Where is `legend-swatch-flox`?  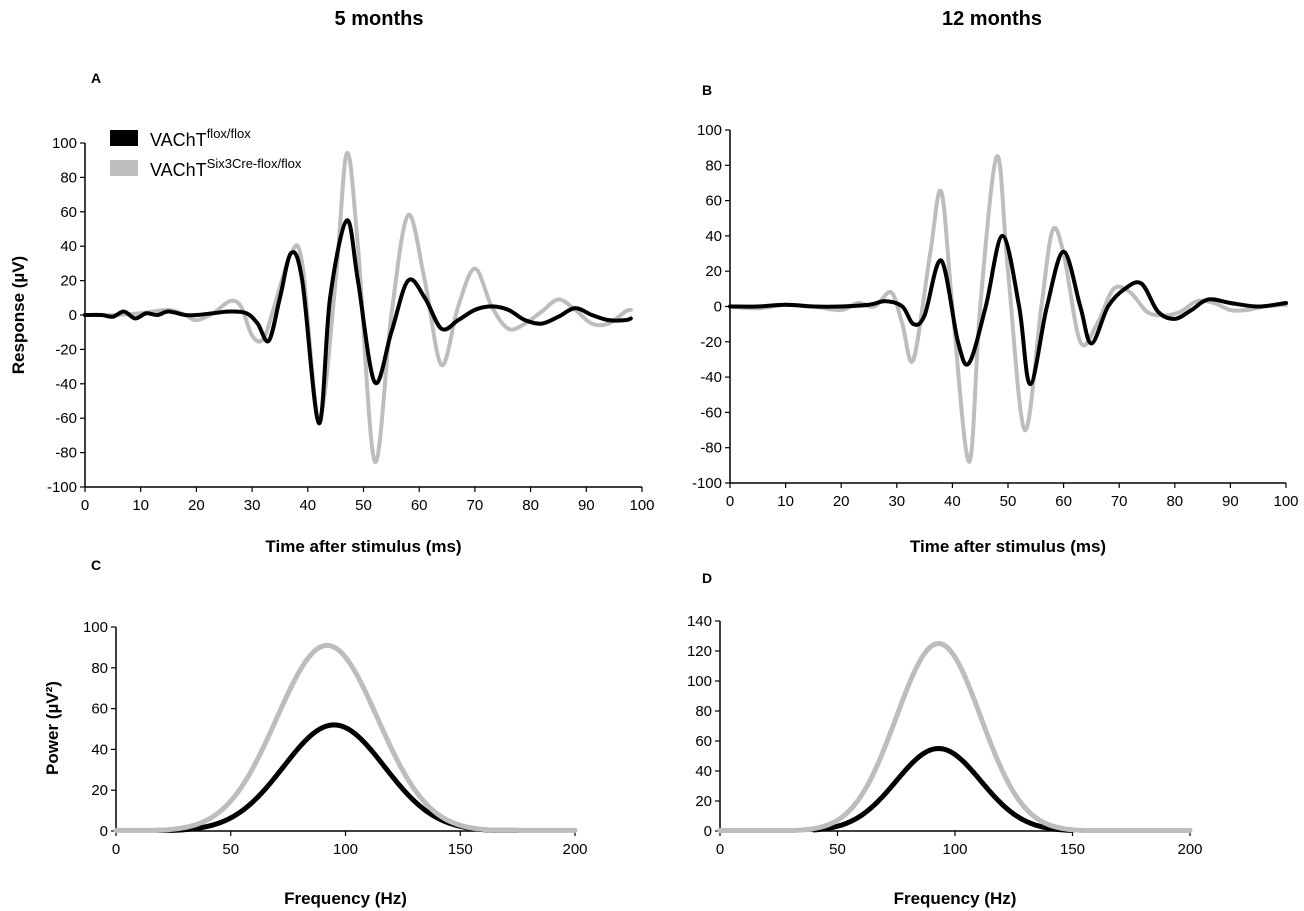 legend-swatch-flox is located at coordinates (124, 138).